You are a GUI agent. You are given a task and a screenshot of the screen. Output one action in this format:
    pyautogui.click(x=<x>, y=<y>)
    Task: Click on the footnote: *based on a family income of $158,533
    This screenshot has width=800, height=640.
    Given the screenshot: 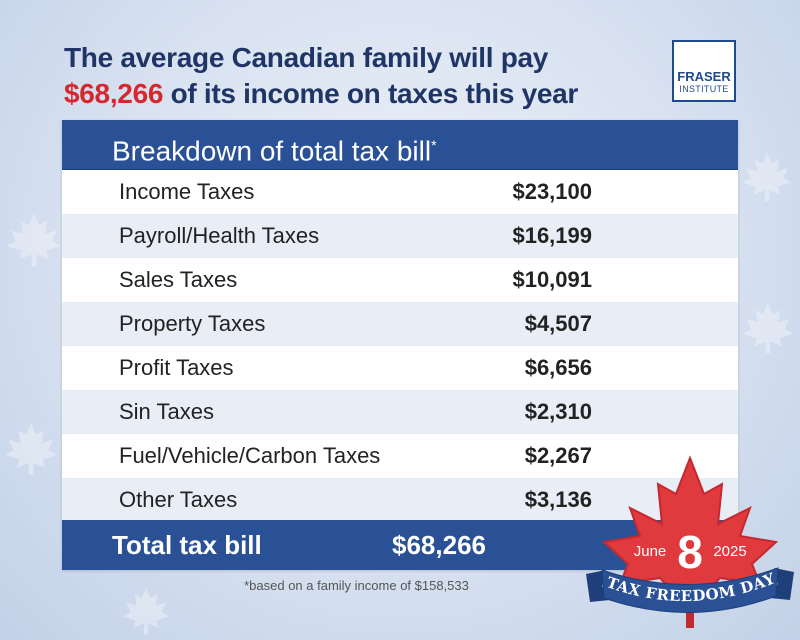 What is the action you would take?
    pyautogui.click(x=356, y=585)
    